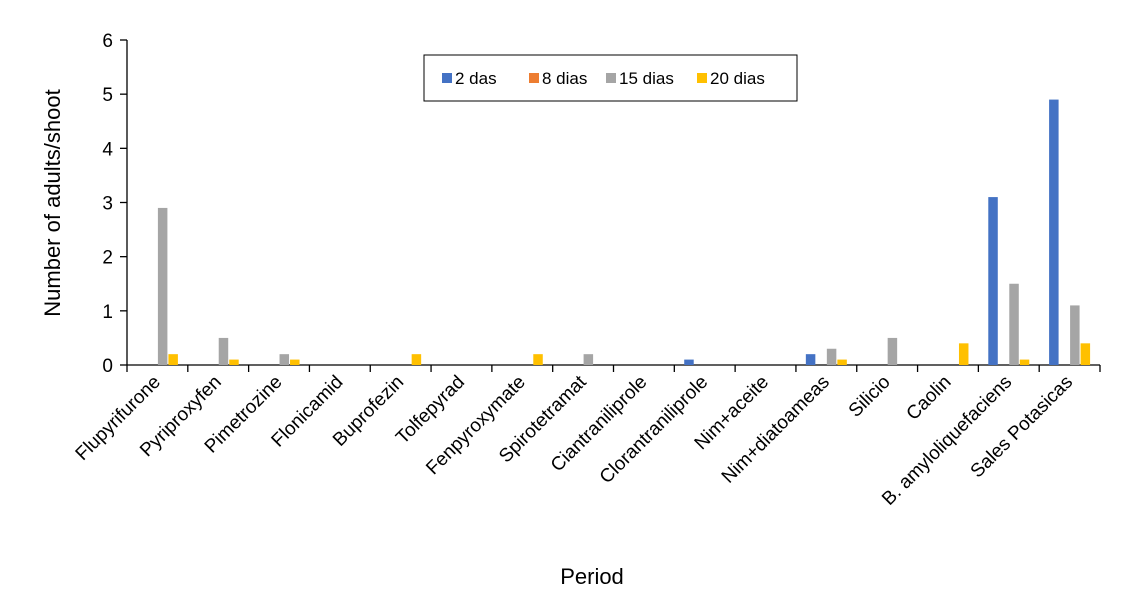  What do you see at coordinates (107, 204) in the screenshot?
I see `y-tick-label: 3` at bounding box center [107, 204].